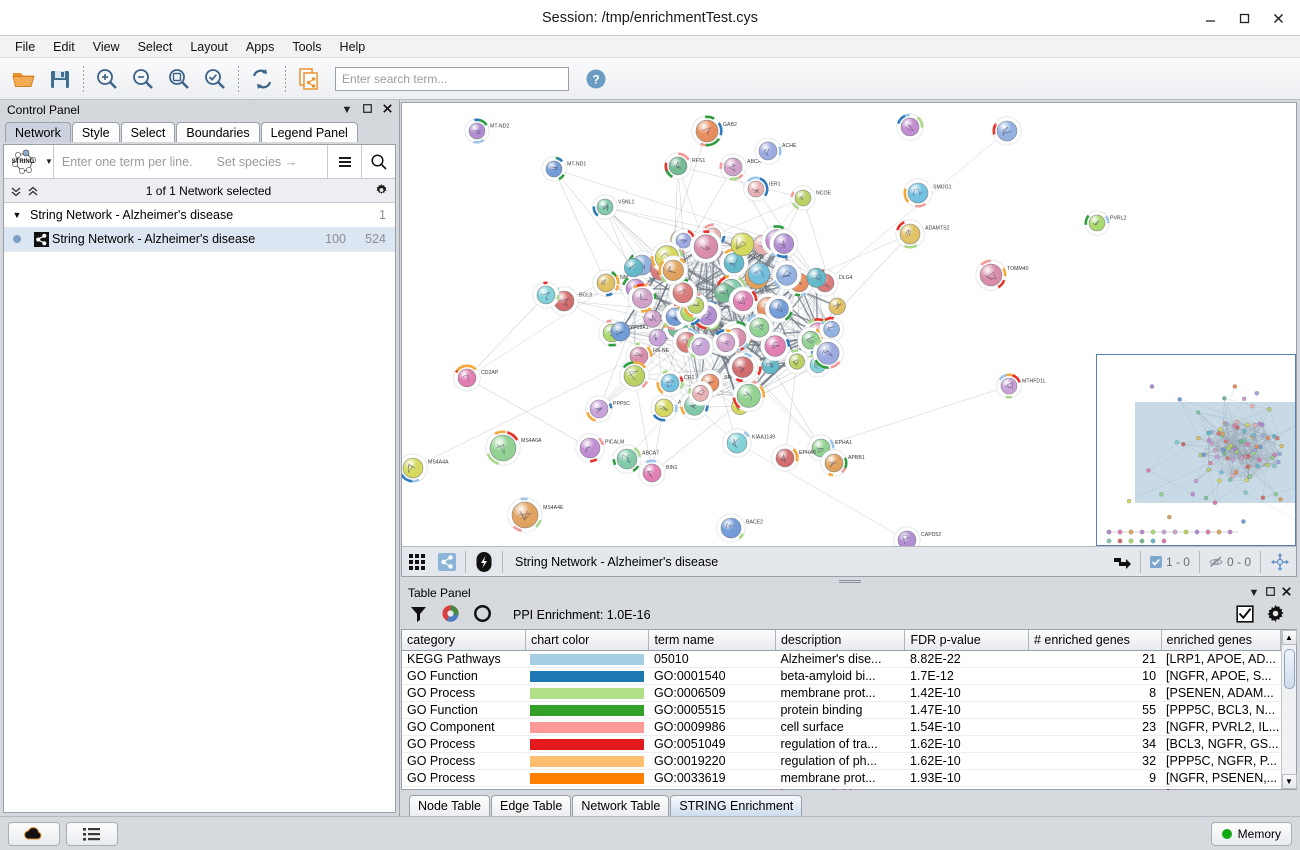 This screenshot has height=850, width=1300. I want to click on svg-text: ACHE, so click(789, 146).